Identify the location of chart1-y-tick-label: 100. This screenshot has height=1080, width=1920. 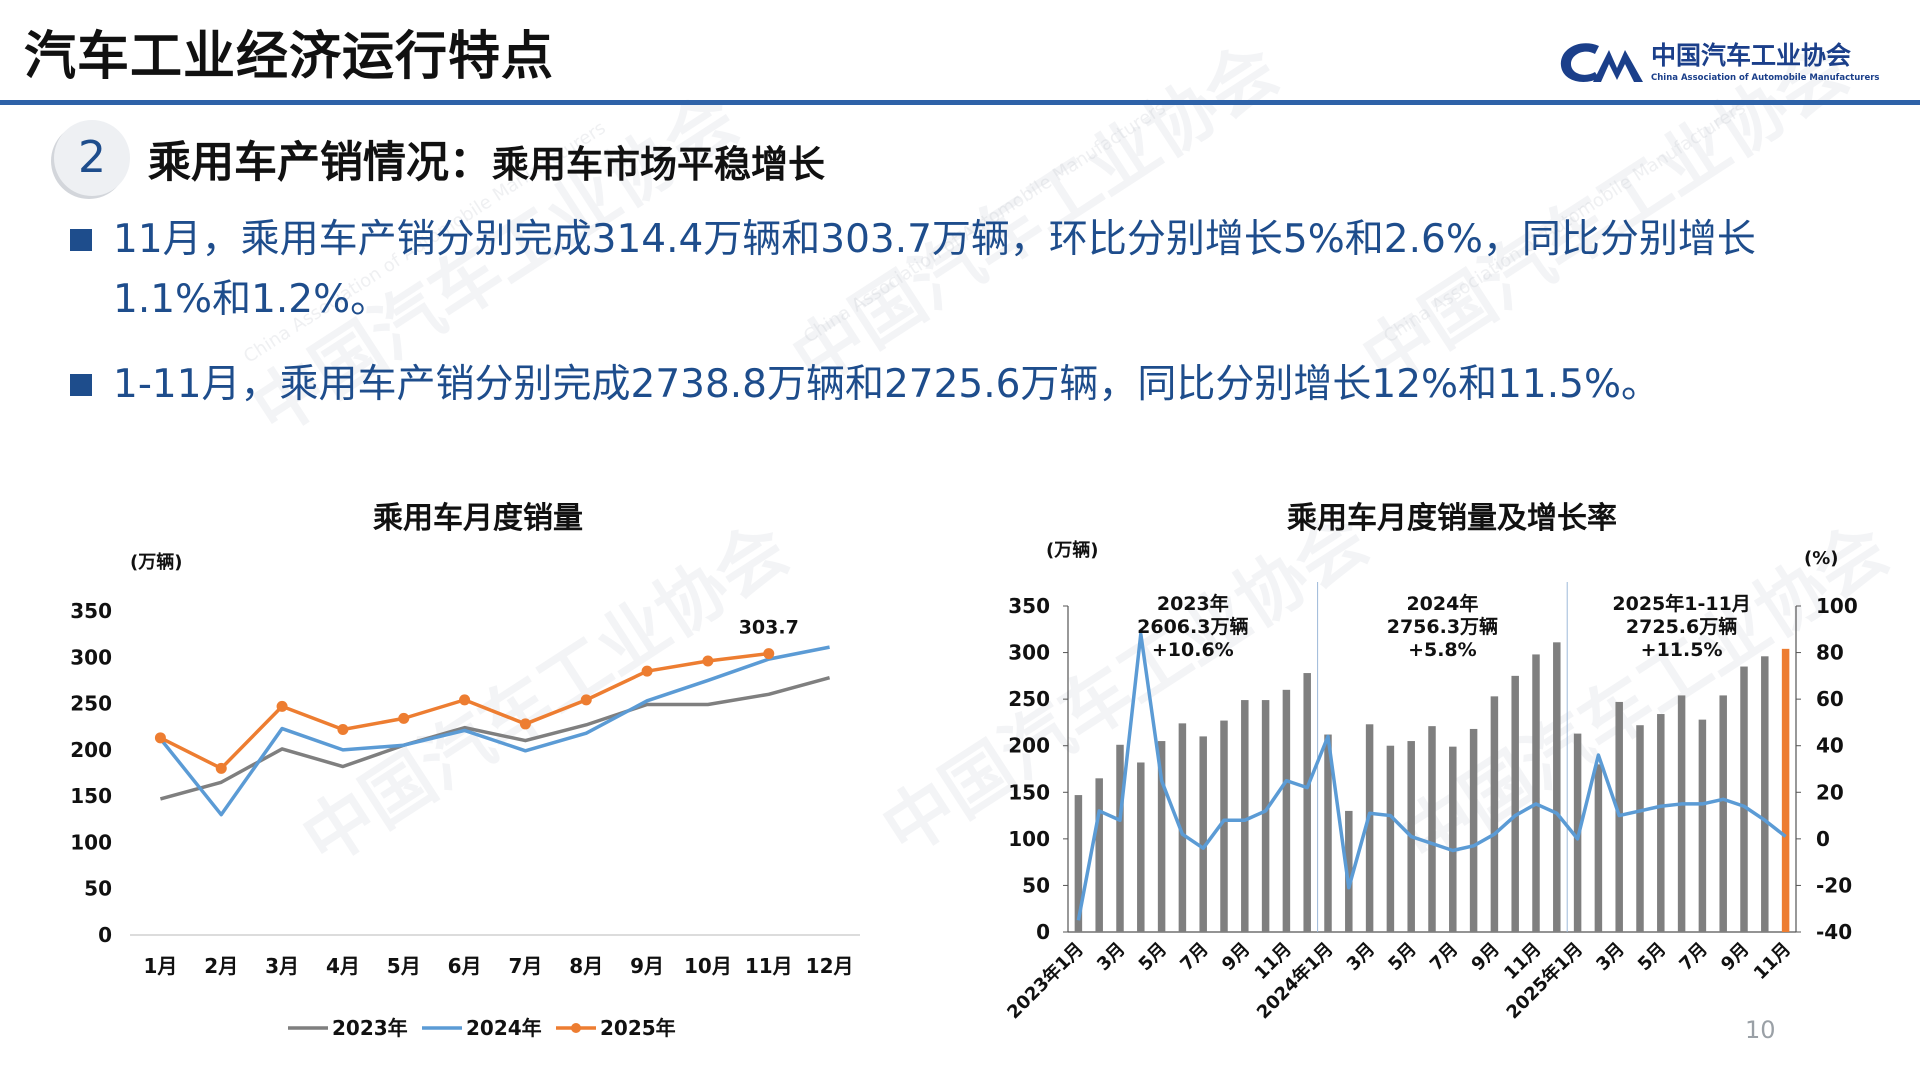
(91, 842).